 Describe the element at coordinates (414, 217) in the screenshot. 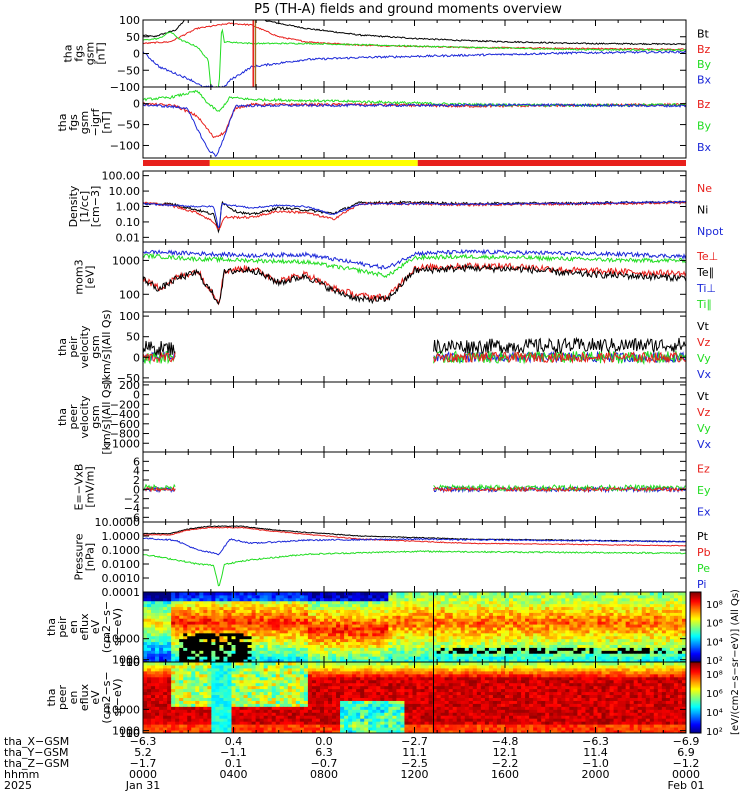

I see `series-line-Ni` at that location.